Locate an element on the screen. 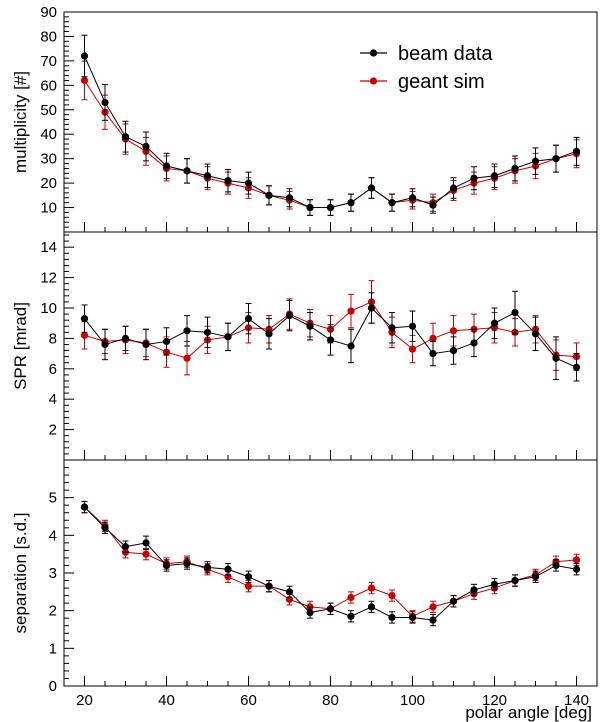 The width and height of the screenshot is (600, 722). y-tick-label: 30 is located at coordinates (48, 159).